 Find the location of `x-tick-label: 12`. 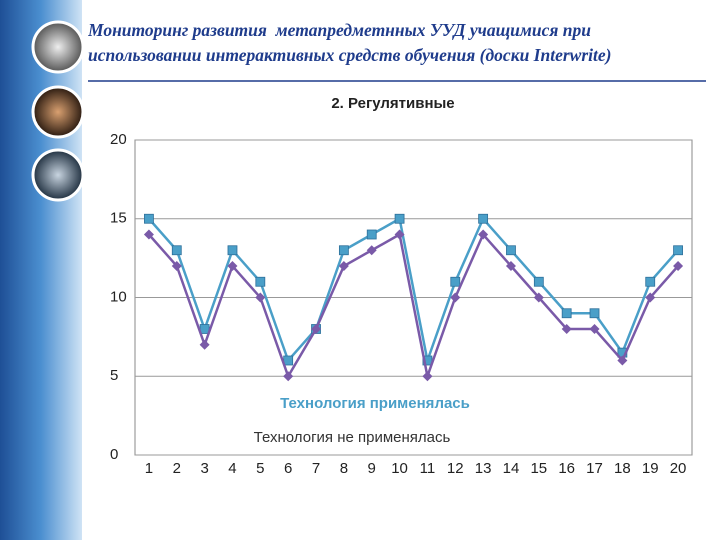

x-tick-label: 12 is located at coordinates (455, 468).